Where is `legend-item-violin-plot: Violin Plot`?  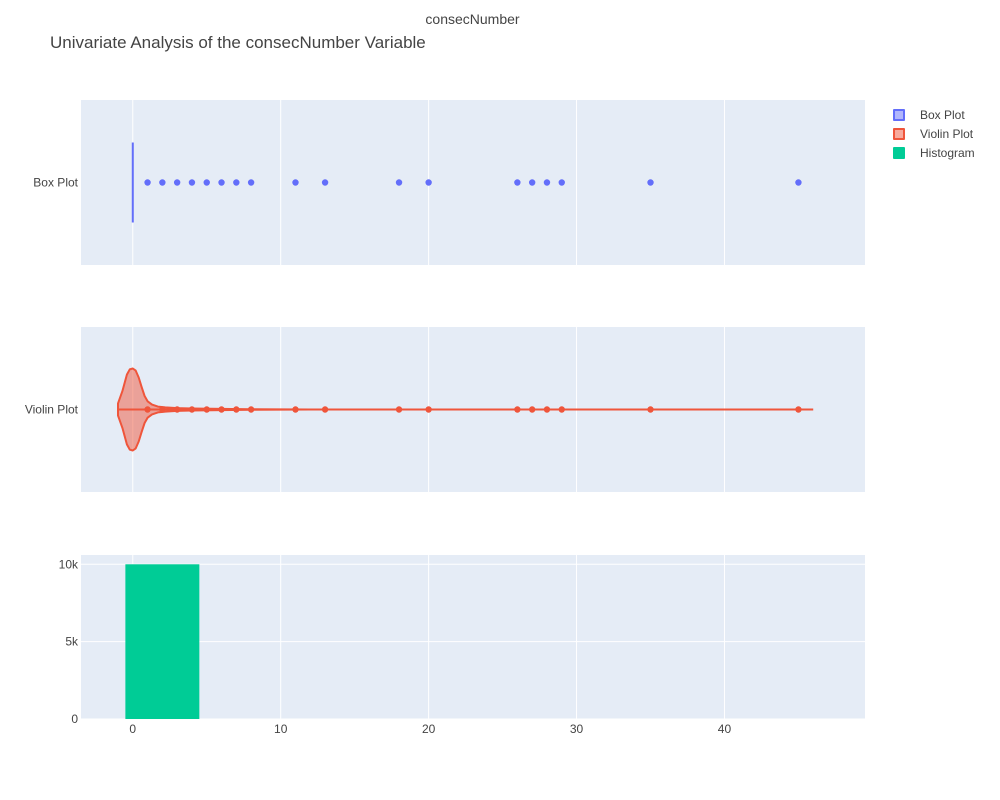
legend-item-violin-plot: Violin Plot is located at coordinates (934, 133).